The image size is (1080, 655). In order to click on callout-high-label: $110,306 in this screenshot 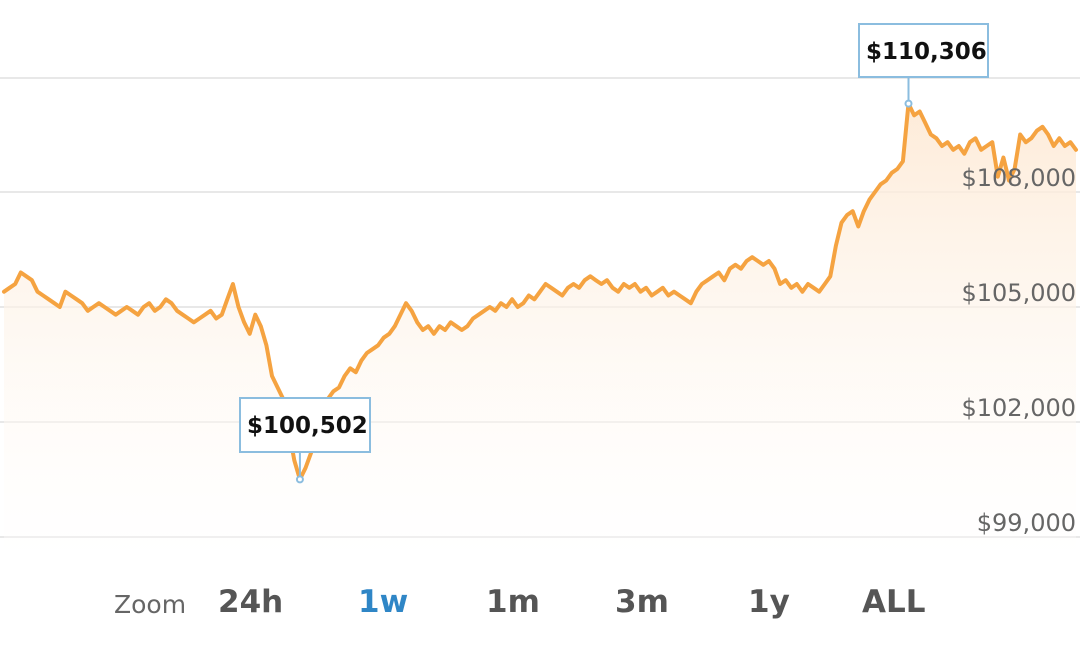, I will do `click(926, 52)`.